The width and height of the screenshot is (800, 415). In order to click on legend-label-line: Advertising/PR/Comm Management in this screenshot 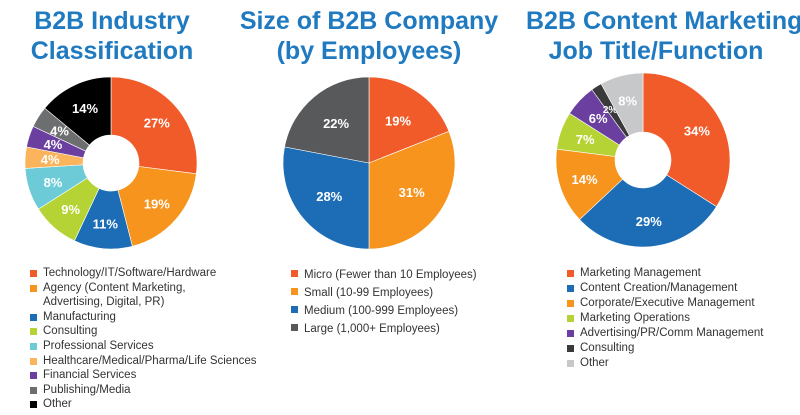, I will do `click(672, 333)`.